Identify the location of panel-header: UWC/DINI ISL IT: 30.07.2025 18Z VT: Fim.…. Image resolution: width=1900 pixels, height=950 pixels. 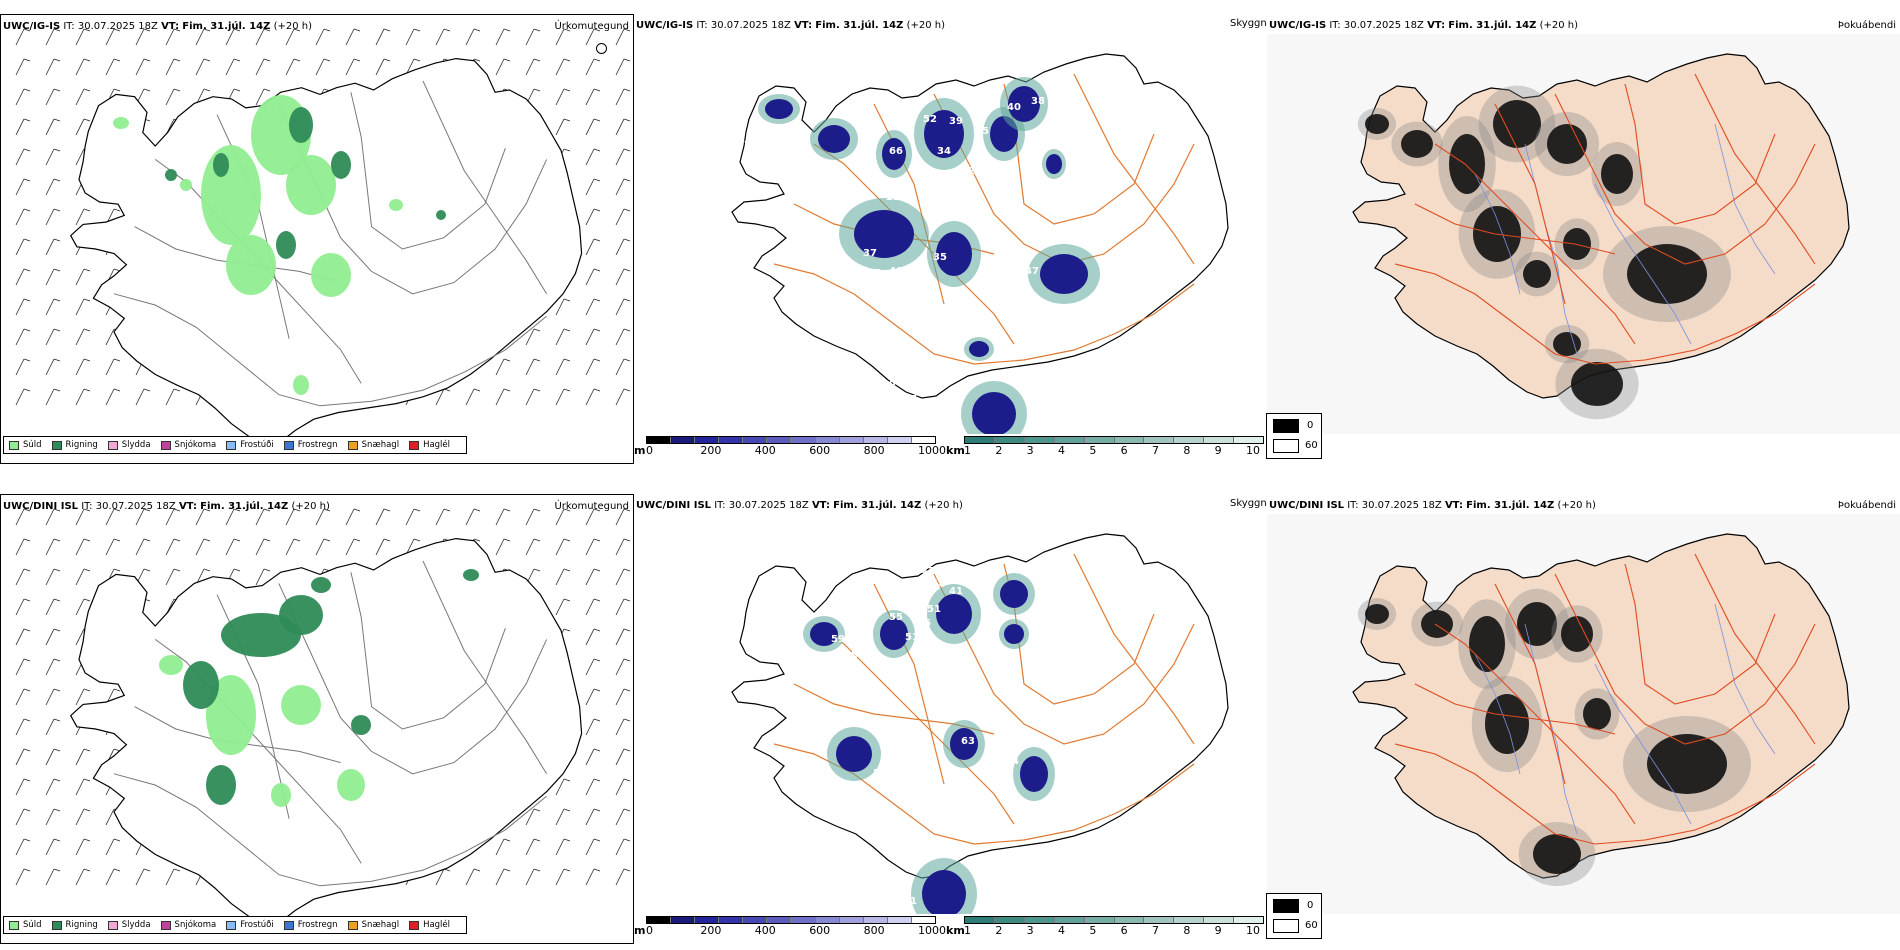
(799, 505).